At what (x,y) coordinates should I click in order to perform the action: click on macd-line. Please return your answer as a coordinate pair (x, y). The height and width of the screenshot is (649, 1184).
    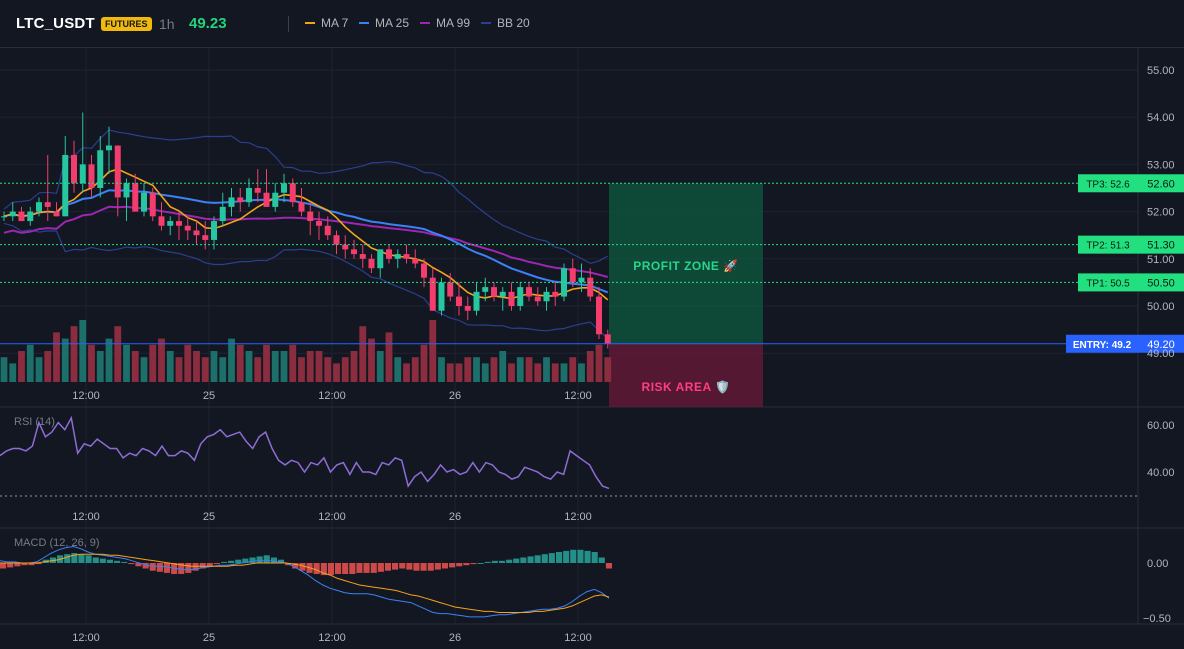
    Looking at the image, I should click on (305, 581).